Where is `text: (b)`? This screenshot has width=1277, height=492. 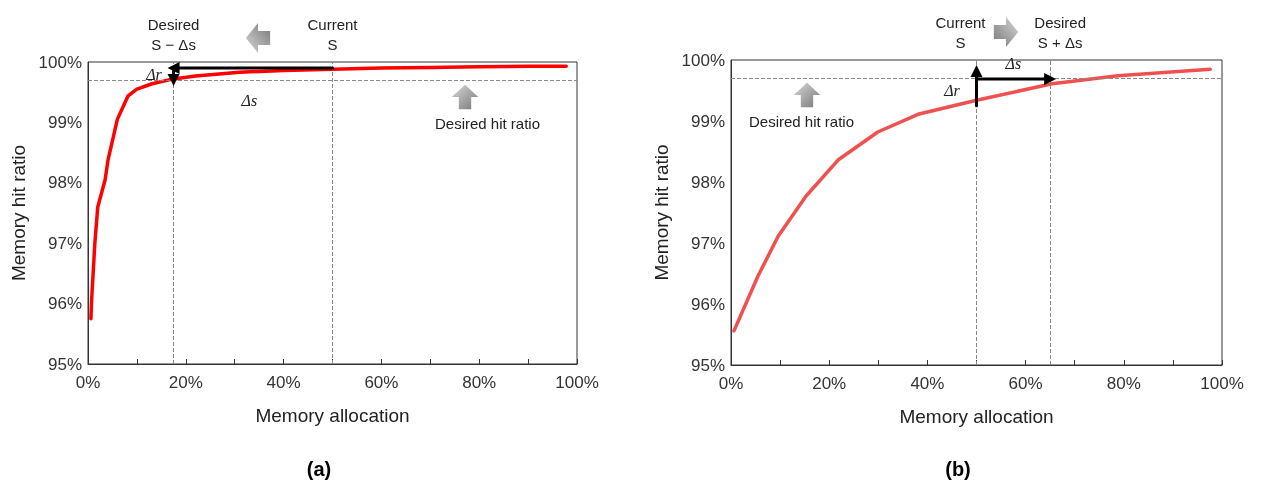
text: (b) is located at coordinates (958, 469).